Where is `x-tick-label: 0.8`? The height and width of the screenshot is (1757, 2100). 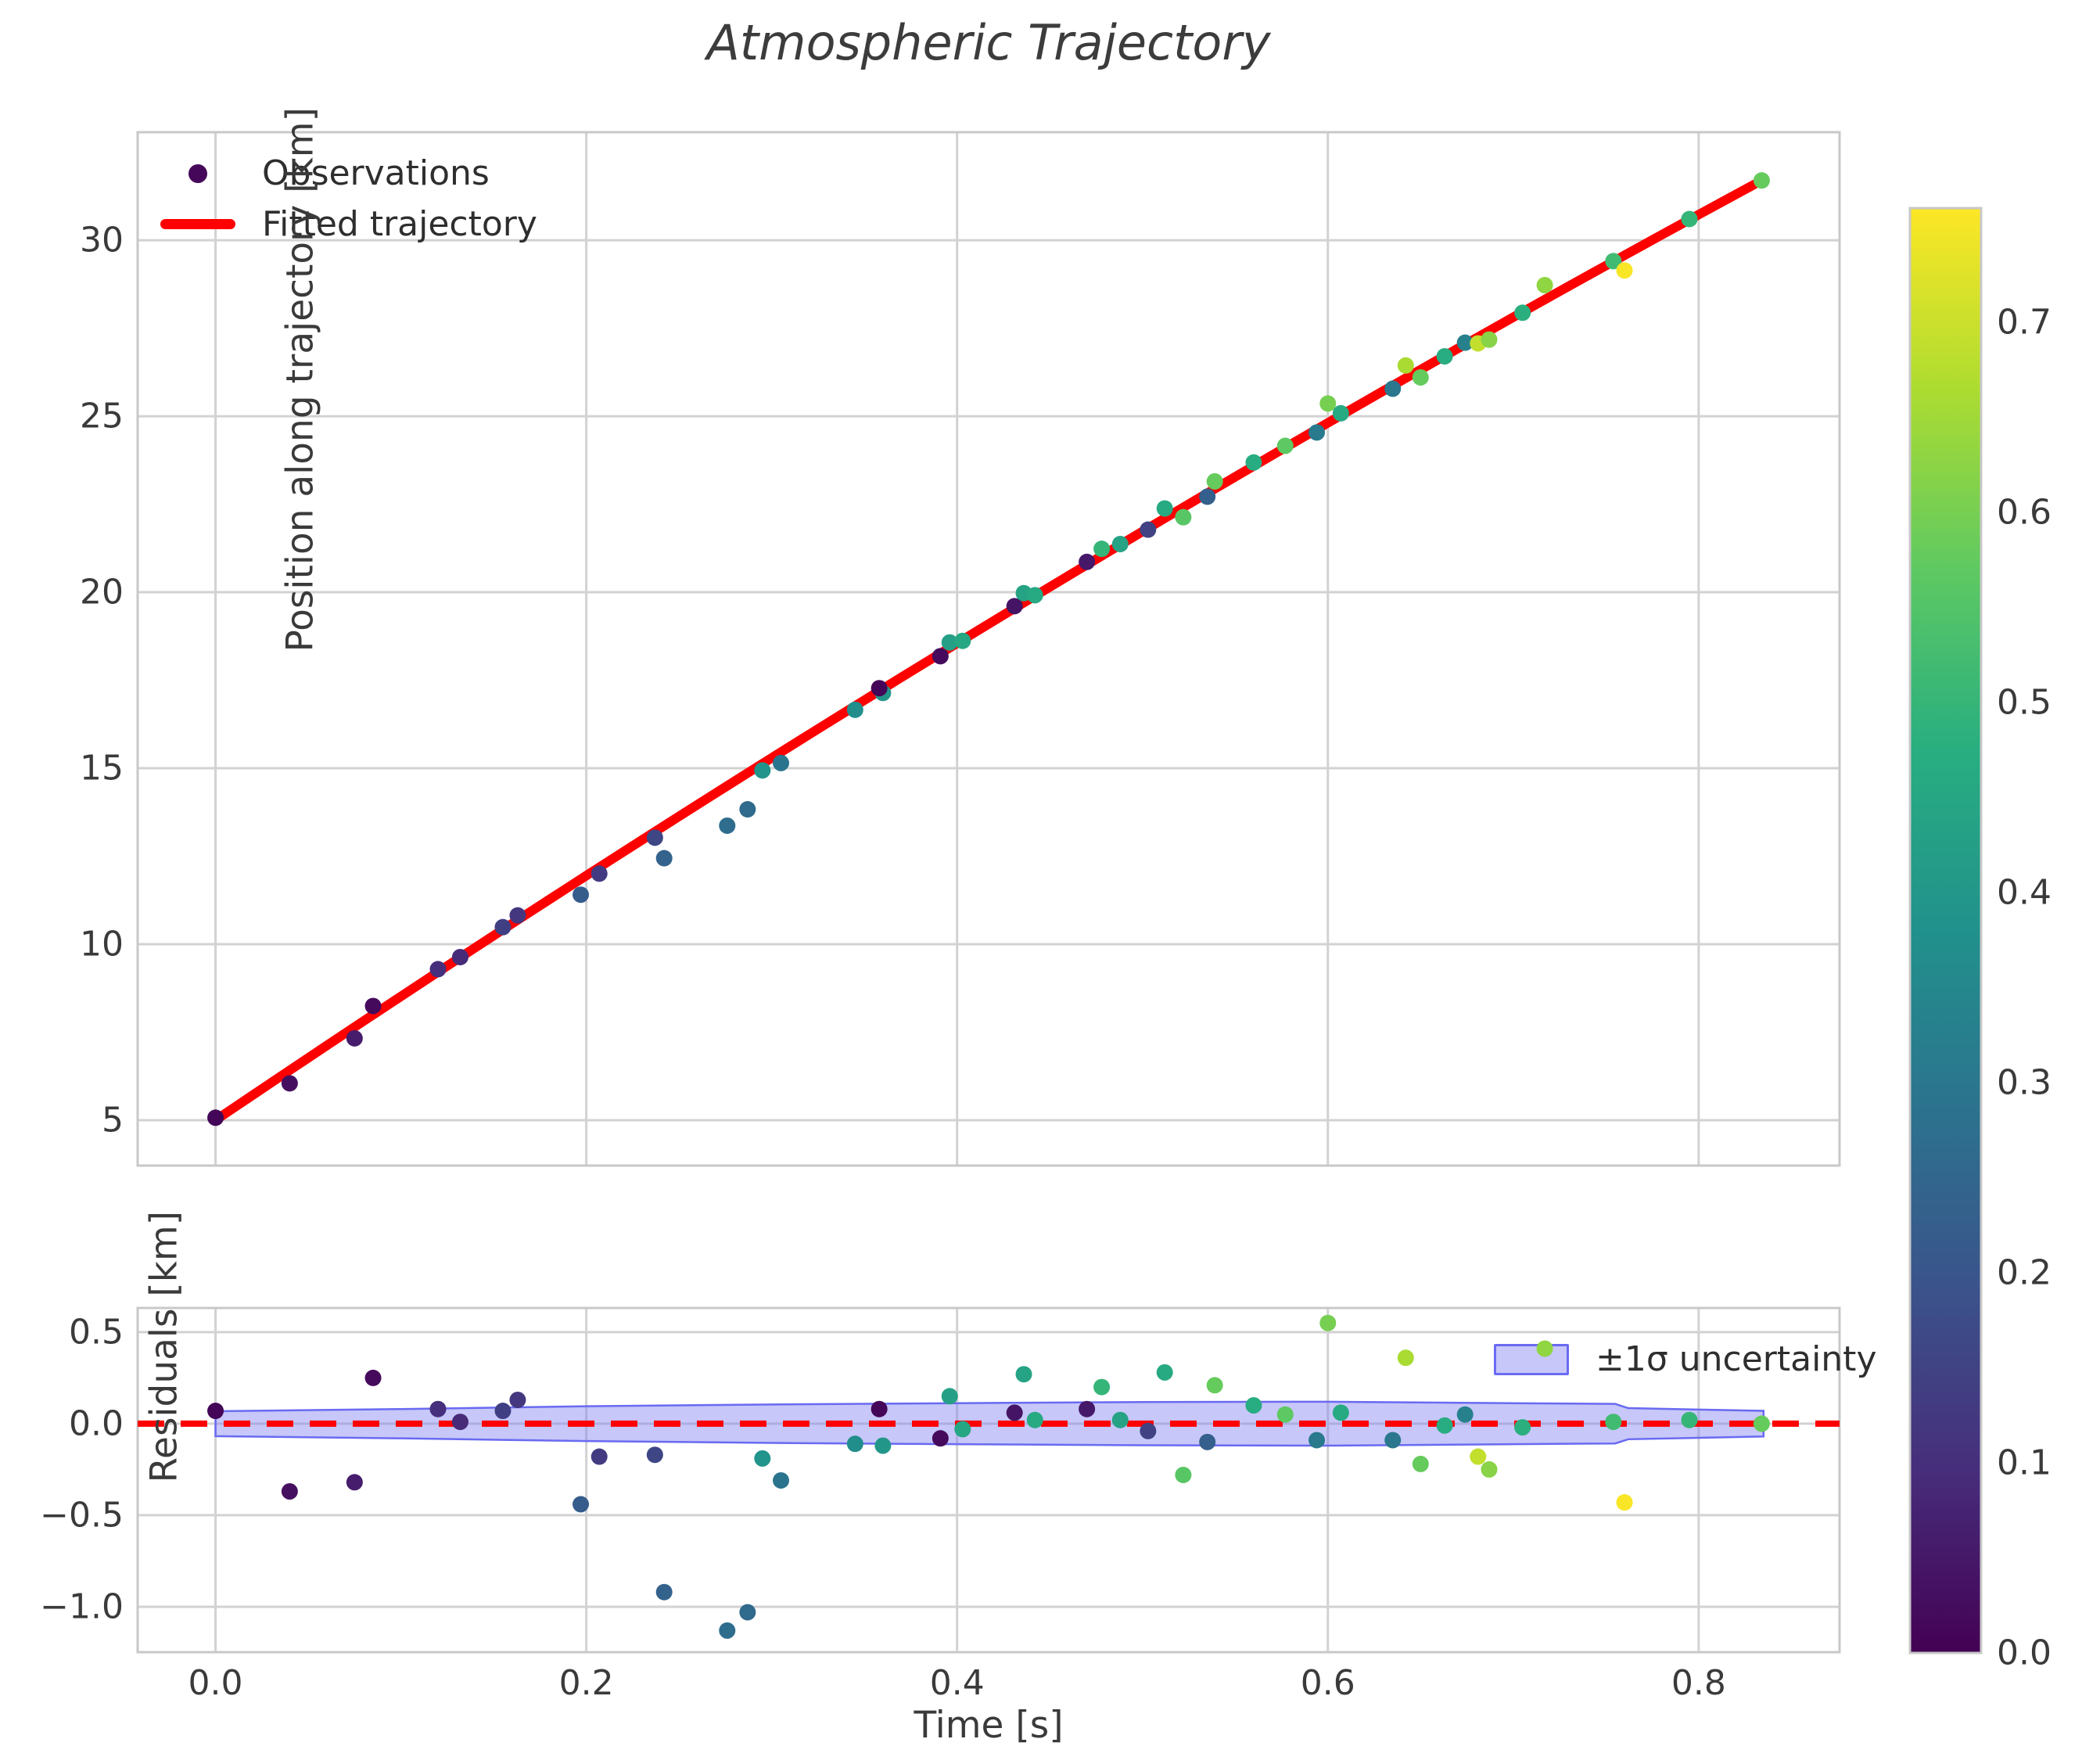
x-tick-label: 0.8 is located at coordinates (1698, 1683).